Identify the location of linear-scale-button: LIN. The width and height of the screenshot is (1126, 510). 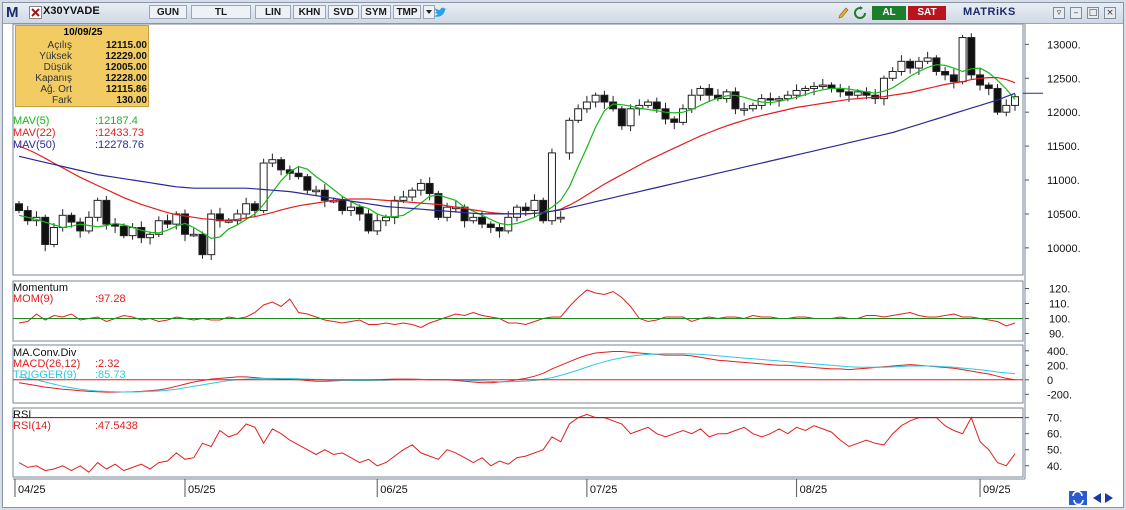
(273, 12).